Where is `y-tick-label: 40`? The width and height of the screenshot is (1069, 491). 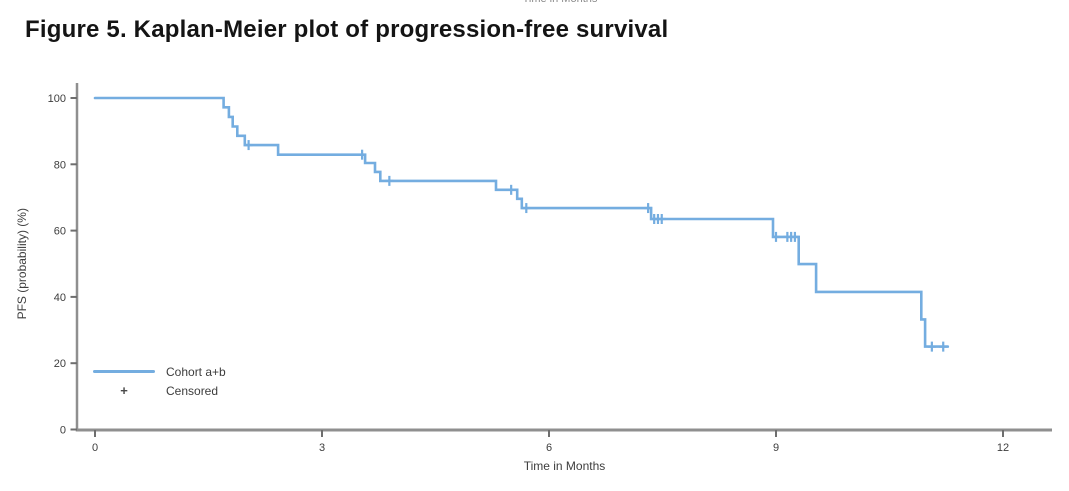
y-tick-label: 40 is located at coordinates (60, 298).